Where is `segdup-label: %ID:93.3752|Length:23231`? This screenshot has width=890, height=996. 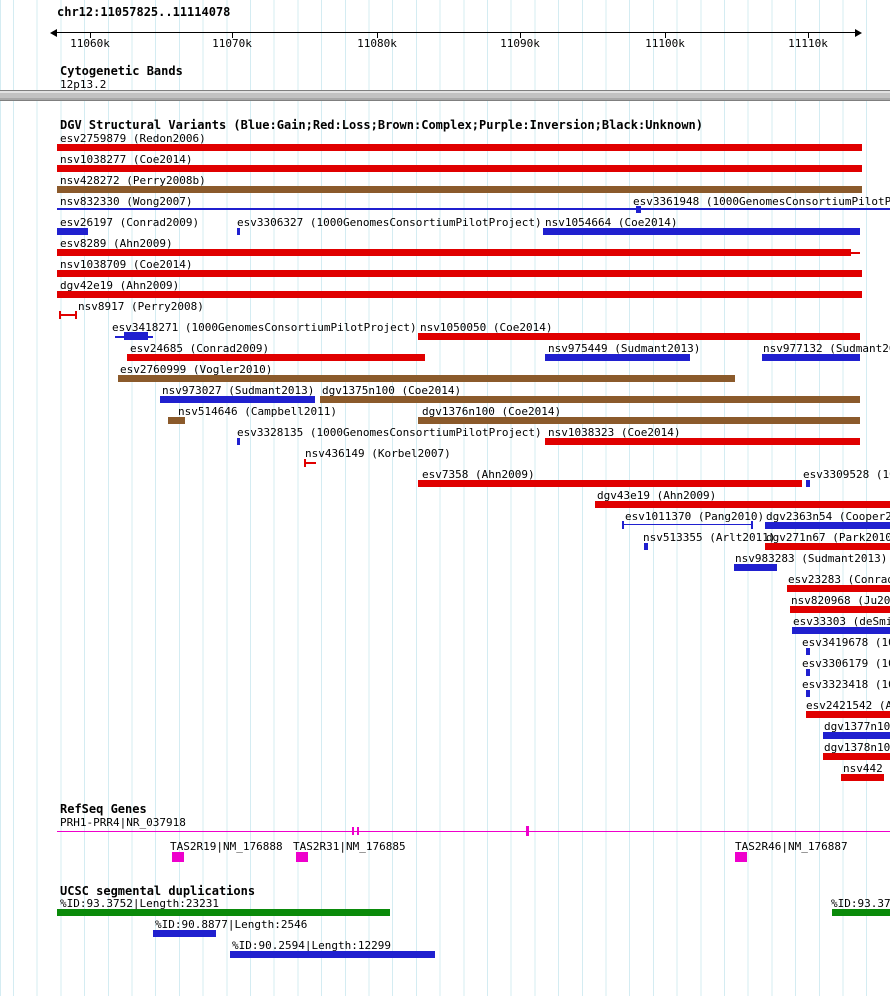
segdup-label: %ID:93.3752|Length:23231 is located at coordinates (139, 903).